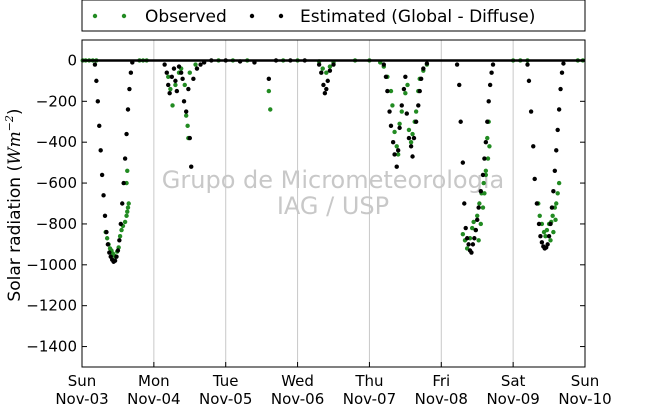 The height and width of the screenshot is (409, 650). What do you see at coordinates (333, 180) in the screenshot?
I see `watermark-line-1: Grupo de Micrometeorologia` at bounding box center [333, 180].